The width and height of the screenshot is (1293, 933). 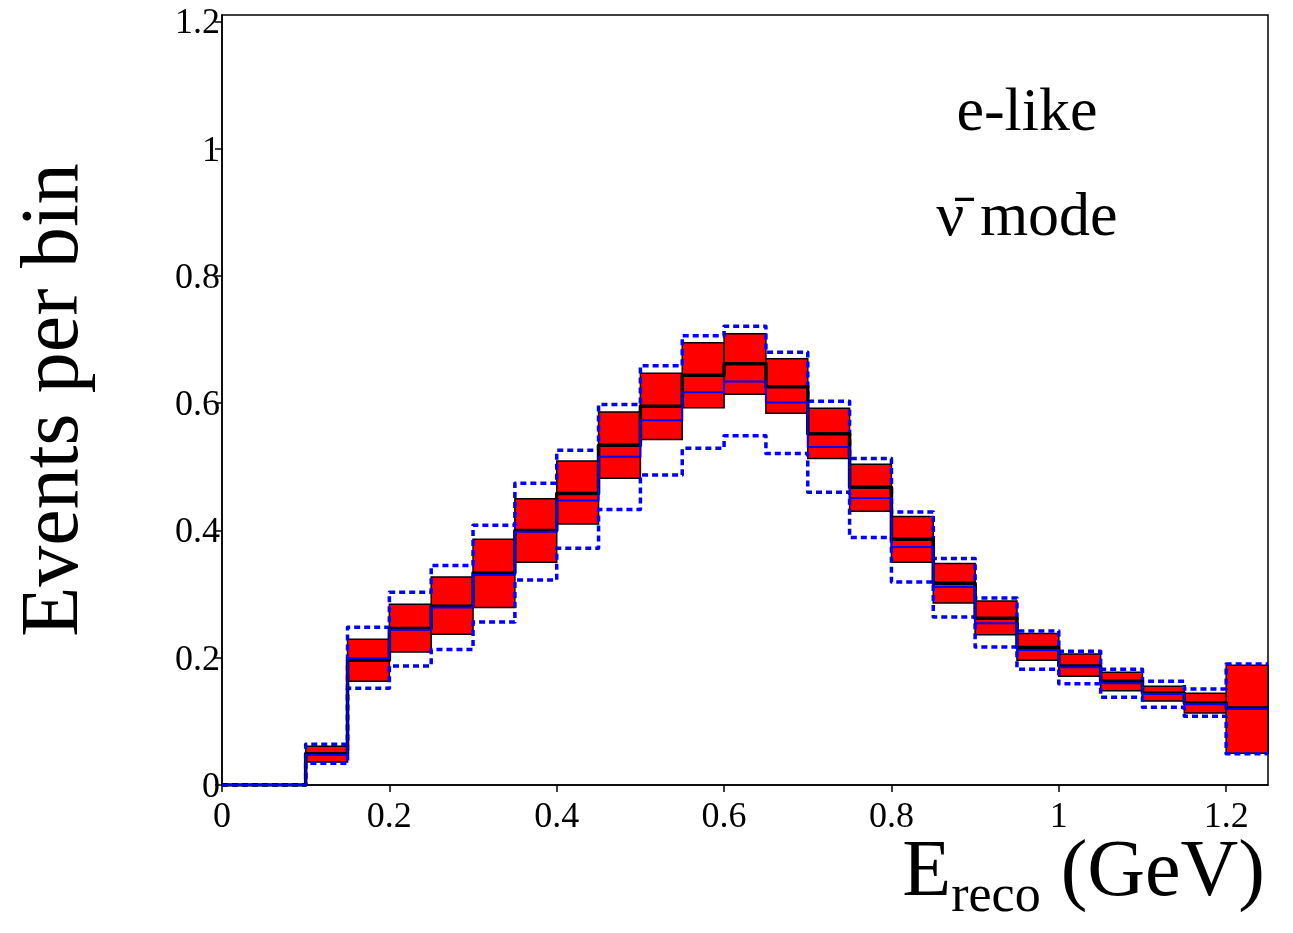 I want to click on x-tick-label: 1.2, so click(x=1226, y=815).